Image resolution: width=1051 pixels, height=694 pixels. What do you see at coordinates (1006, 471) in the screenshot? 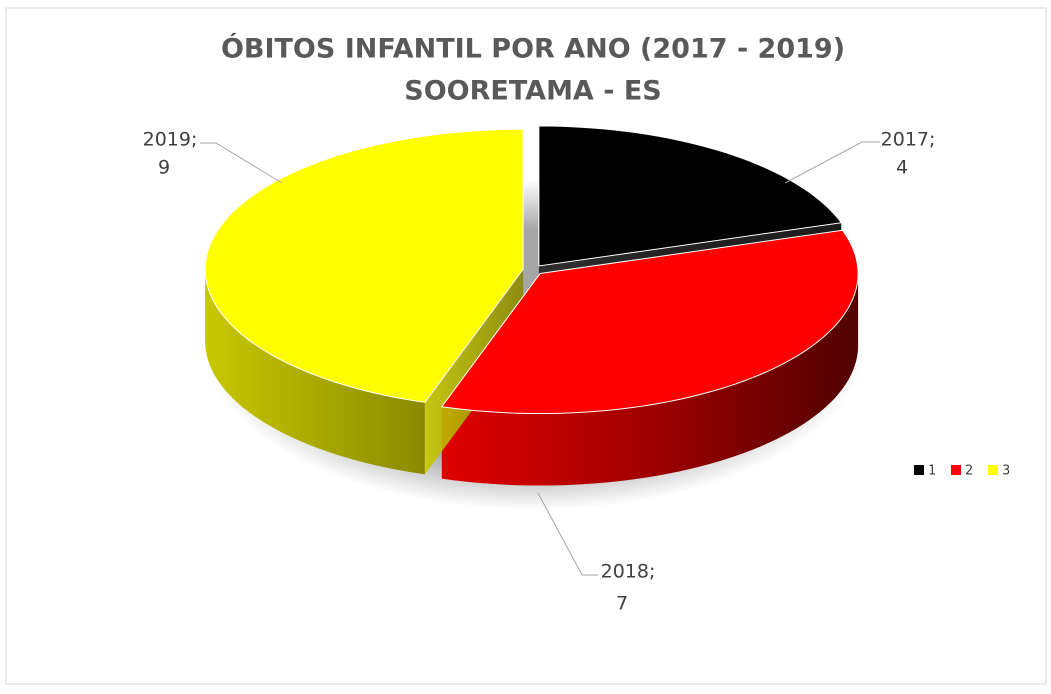
I see `legend-label: 3` at bounding box center [1006, 471].